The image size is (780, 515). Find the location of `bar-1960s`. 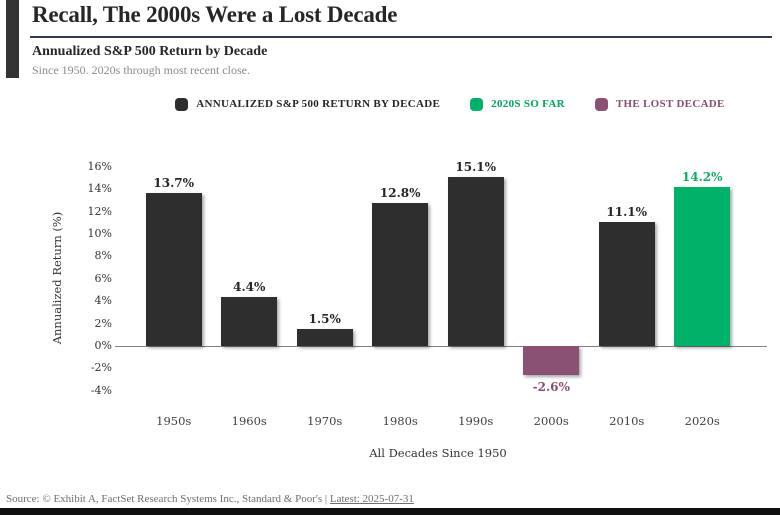

bar-1960s is located at coordinates (249, 321).